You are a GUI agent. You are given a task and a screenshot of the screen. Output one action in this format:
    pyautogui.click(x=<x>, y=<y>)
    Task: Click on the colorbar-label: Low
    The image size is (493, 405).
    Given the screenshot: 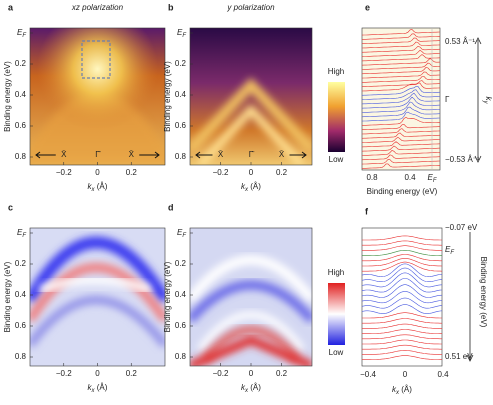 What is the action you would take?
    pyautogui.click(x=336, y=159)
    